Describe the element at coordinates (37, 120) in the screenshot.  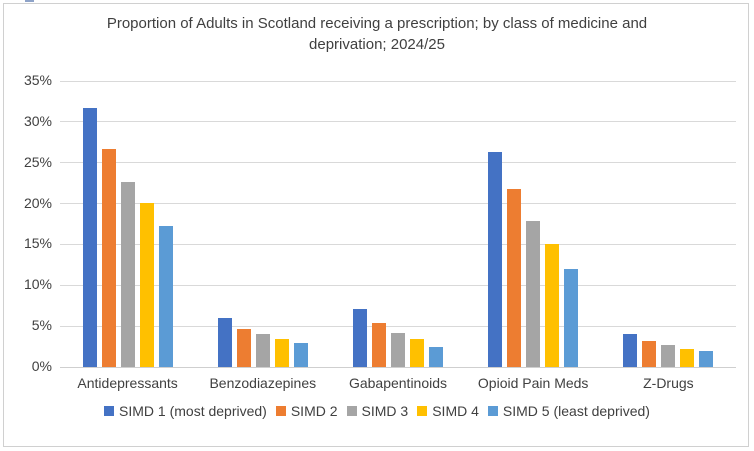
I see `y-axis-tick-label: 30%` at that location.